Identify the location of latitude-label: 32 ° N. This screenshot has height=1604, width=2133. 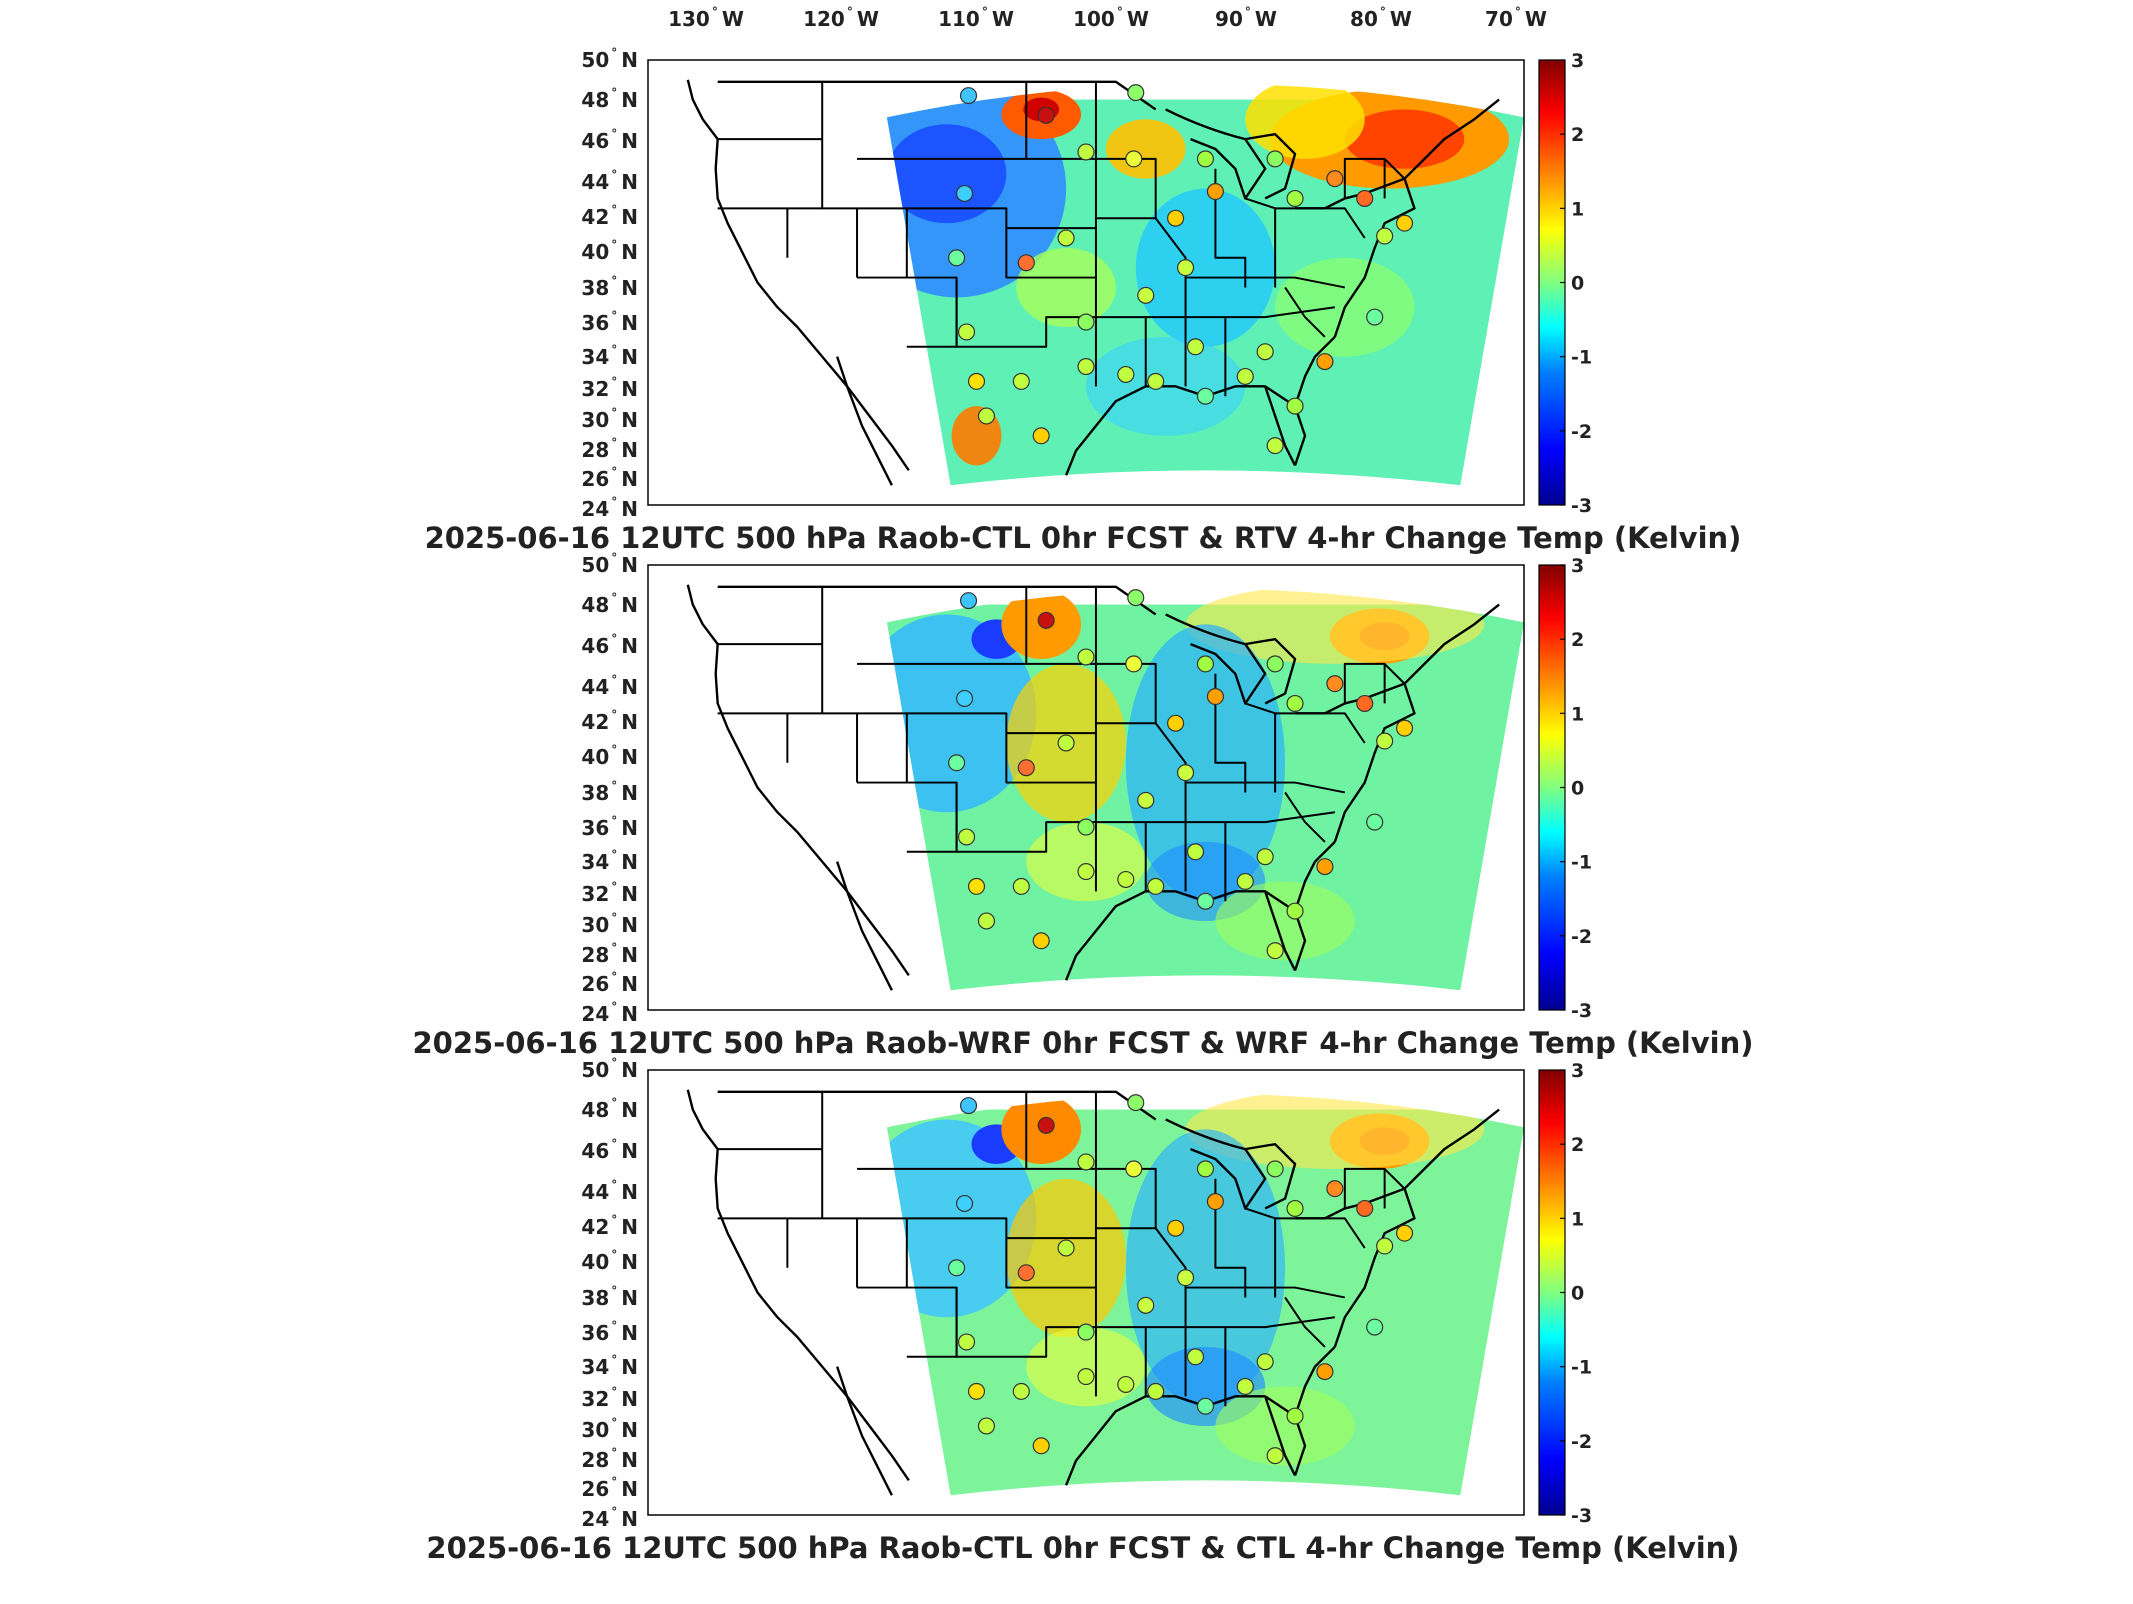
(609, 893).